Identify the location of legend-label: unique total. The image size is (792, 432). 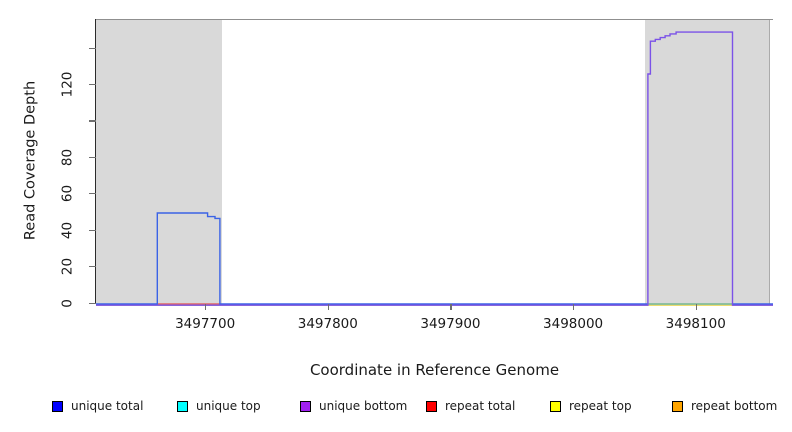
(107, 406).